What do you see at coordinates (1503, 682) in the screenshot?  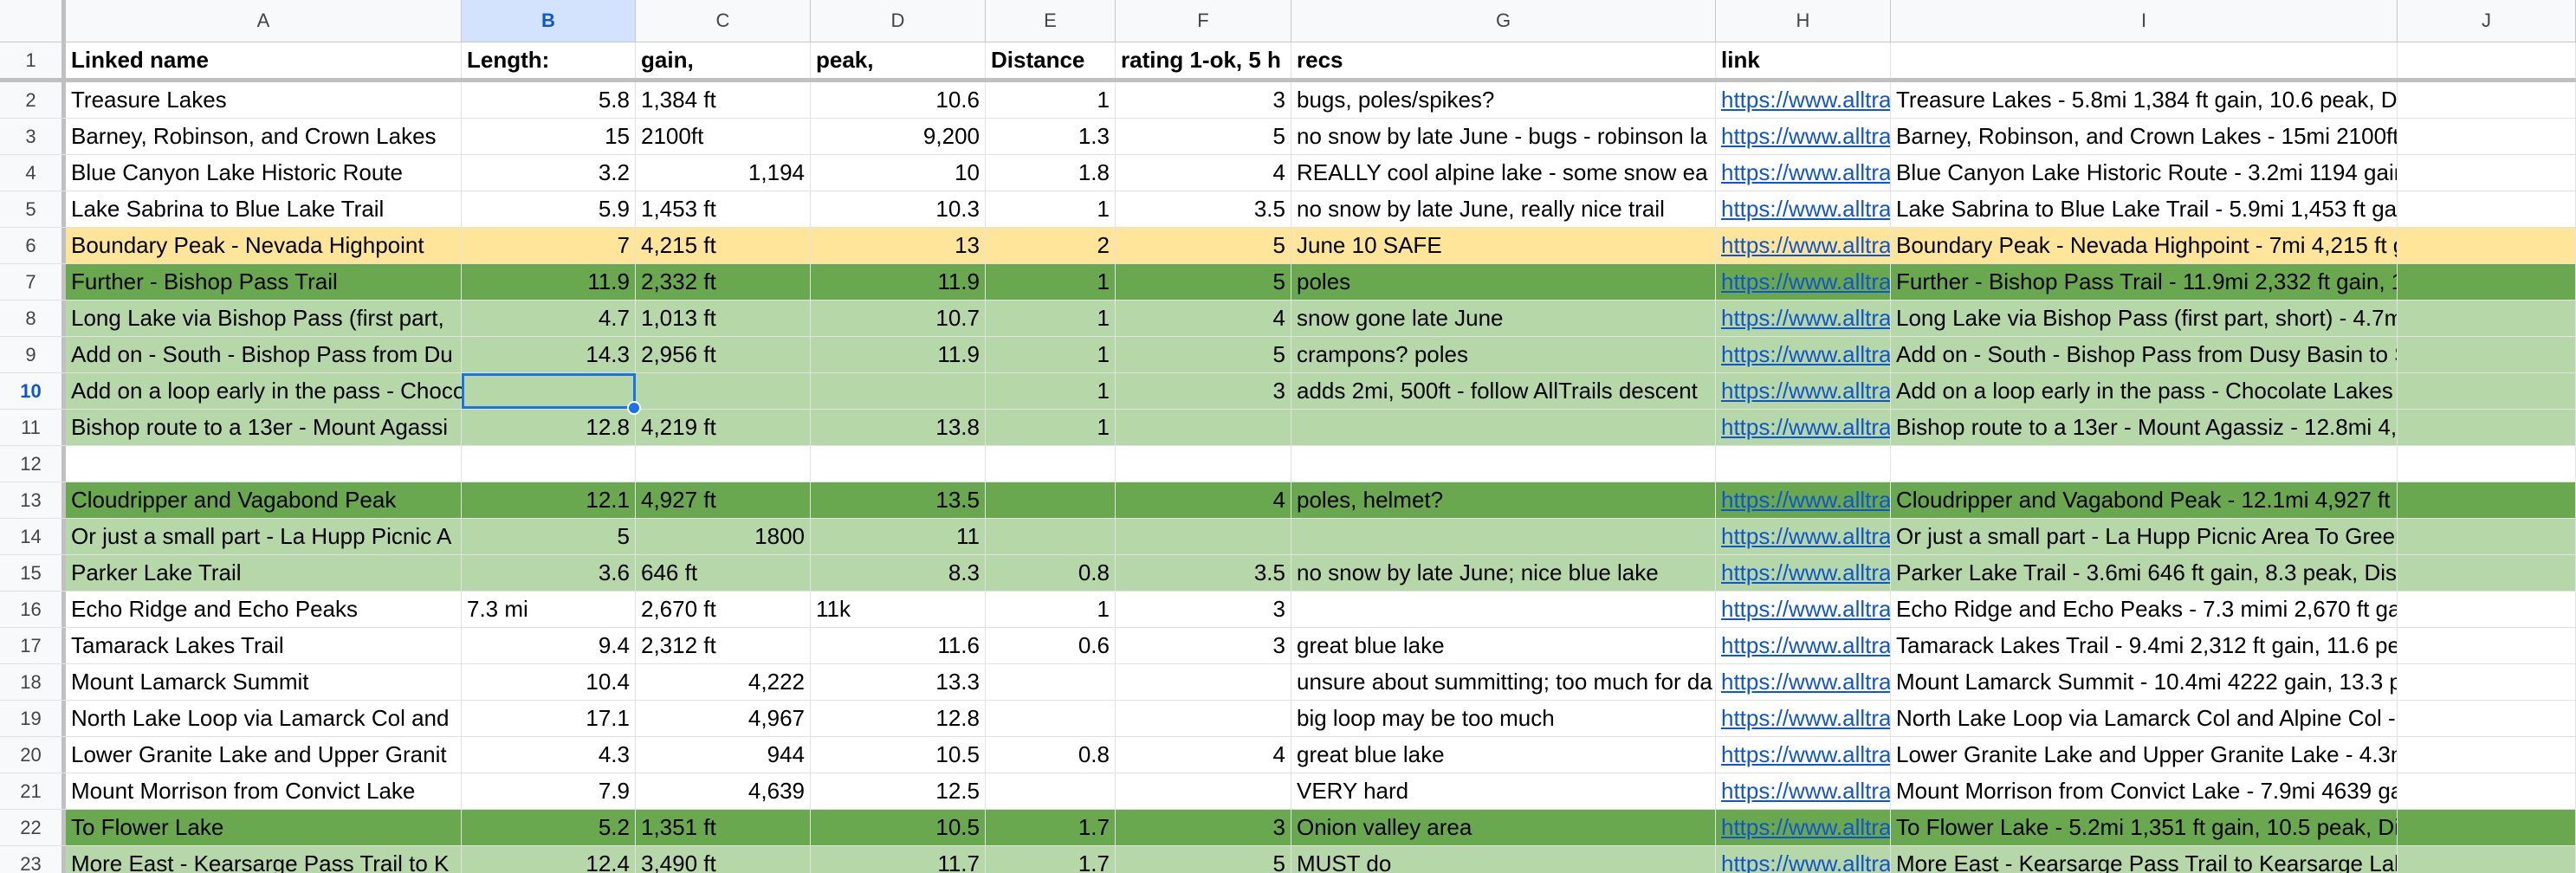 I see `cell-g18: unsure about summitting; too much for da` at bounding box center [1503, 682].